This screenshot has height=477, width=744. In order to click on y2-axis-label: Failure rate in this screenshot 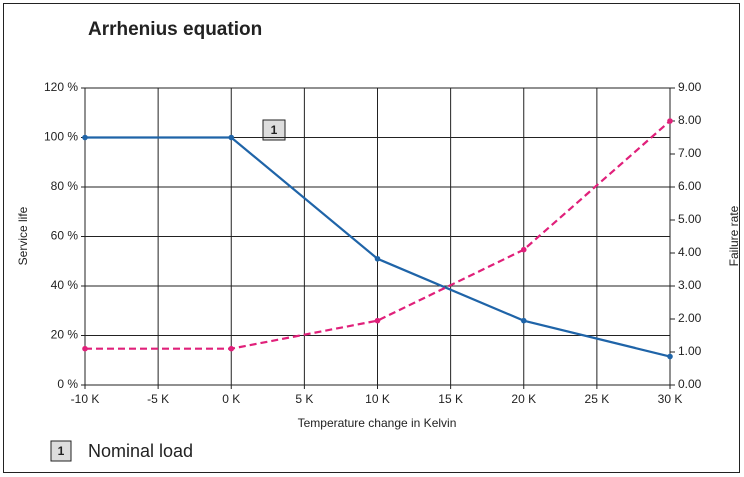, I will do `click(734, 235)`.